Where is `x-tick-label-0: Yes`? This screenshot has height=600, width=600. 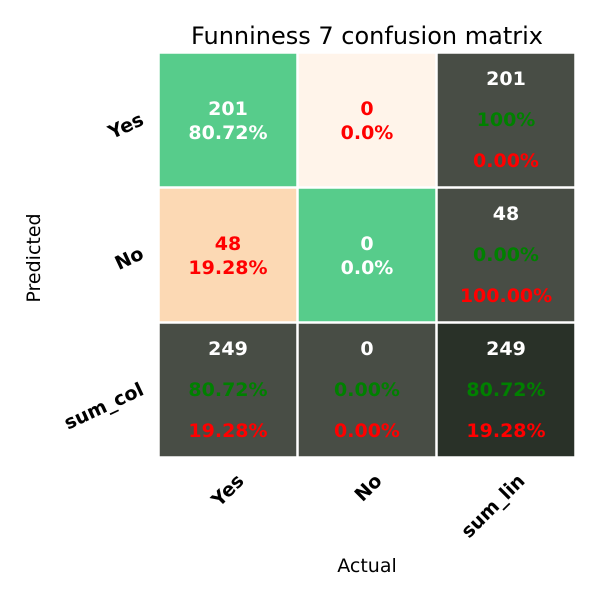 x-tick-label-0: Yes is located at coordinates (228, 491).